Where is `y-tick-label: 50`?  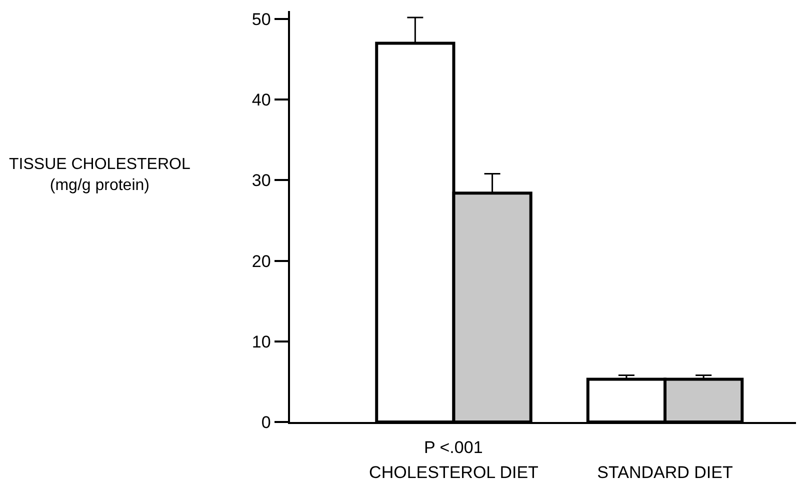 y-tick-label: 50 is located at coordinates (261, 20).